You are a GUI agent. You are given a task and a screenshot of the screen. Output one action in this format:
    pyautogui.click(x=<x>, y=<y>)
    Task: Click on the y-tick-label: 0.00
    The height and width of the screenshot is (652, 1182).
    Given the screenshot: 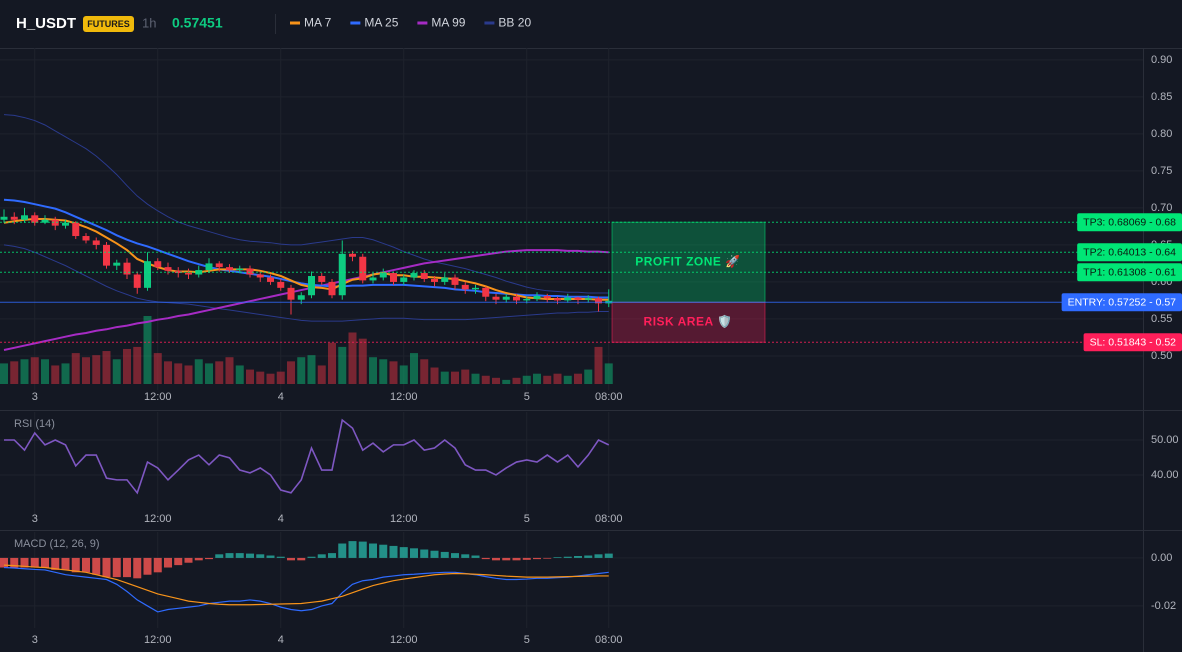 What is the action you would take?
    pyautogui.click(x=1161, y=558)
    